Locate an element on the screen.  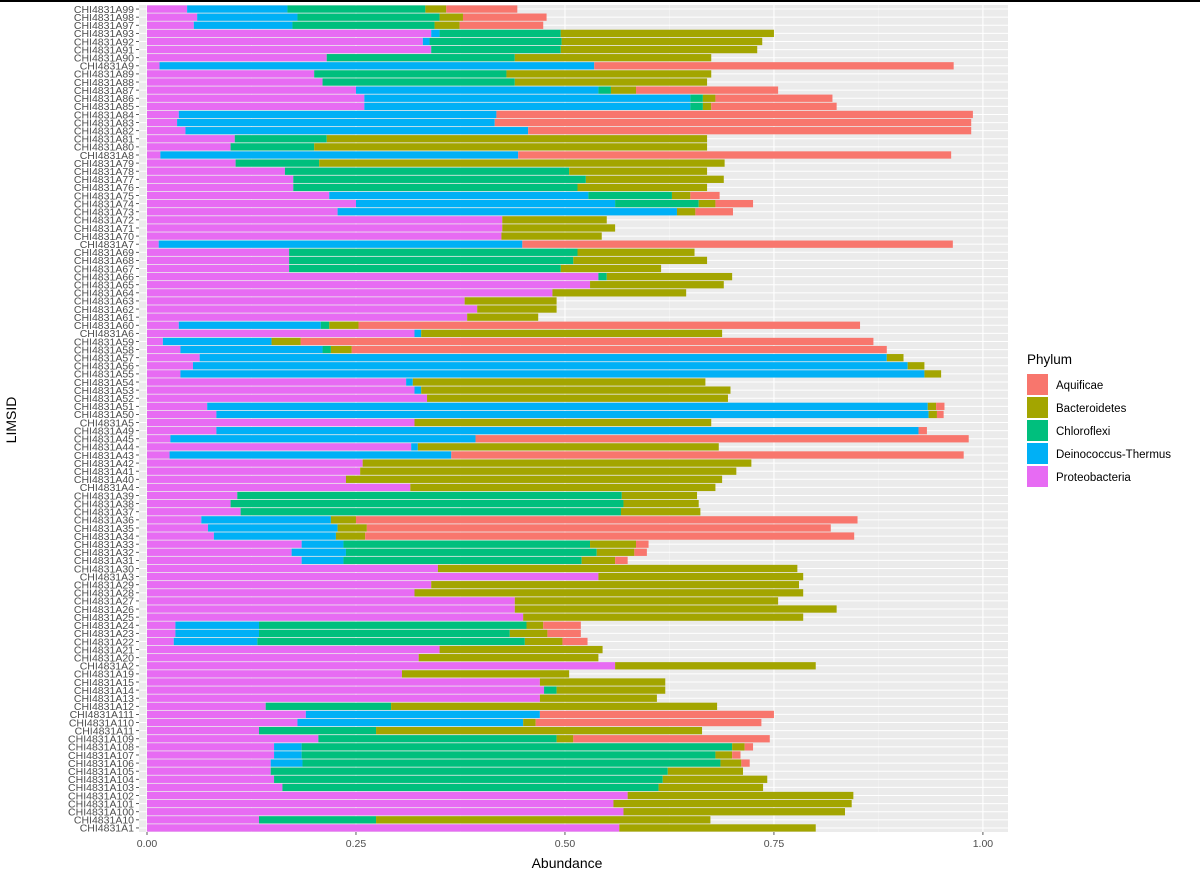
bar-segment-proteobacteria-chi4831a21 is located at coordinates (293, 649).